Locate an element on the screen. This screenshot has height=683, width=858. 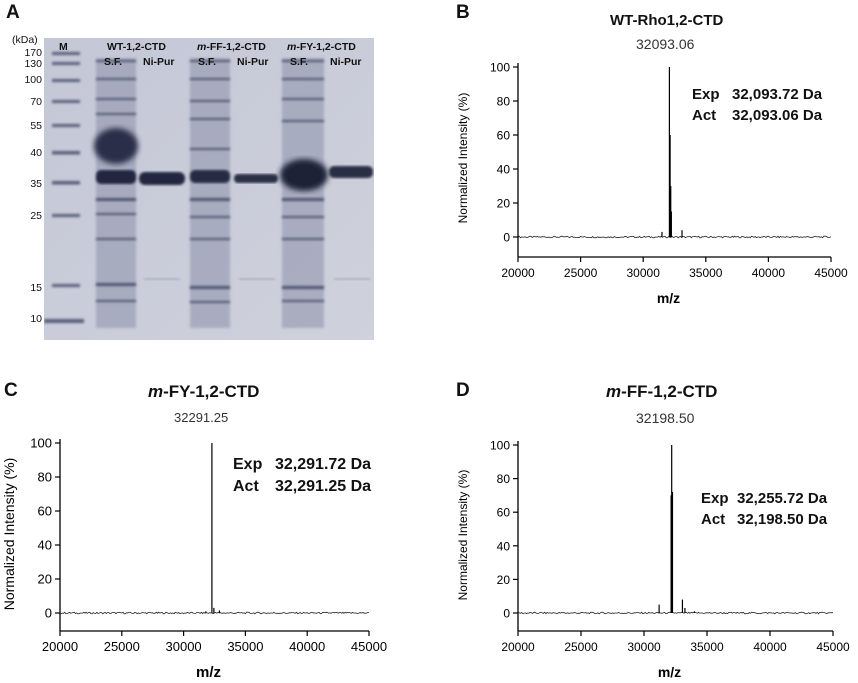
peak-mass-label-c: 32291.25 is located at coordinates (201, 417).